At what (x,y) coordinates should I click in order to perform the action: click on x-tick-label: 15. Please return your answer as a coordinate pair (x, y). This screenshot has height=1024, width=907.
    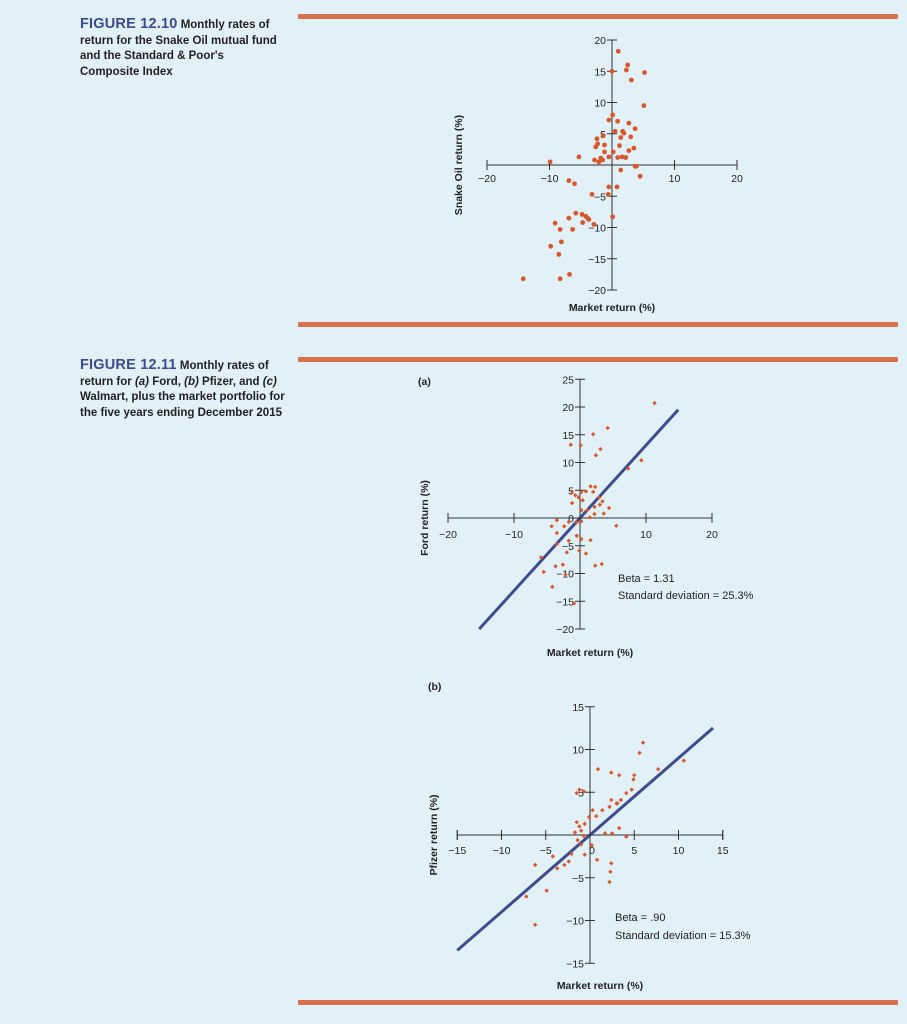
    Looking at the image, I should click on (723, 851).